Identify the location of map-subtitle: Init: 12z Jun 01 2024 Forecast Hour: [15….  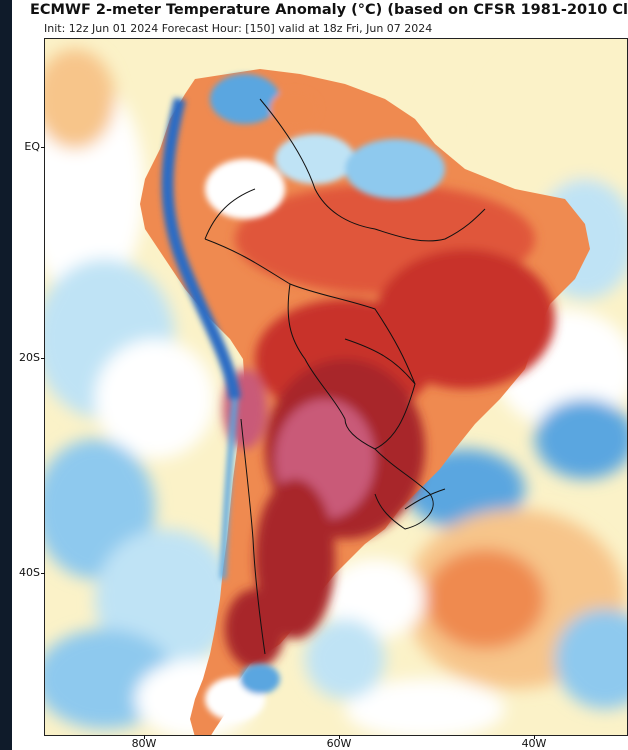
(238, 28).